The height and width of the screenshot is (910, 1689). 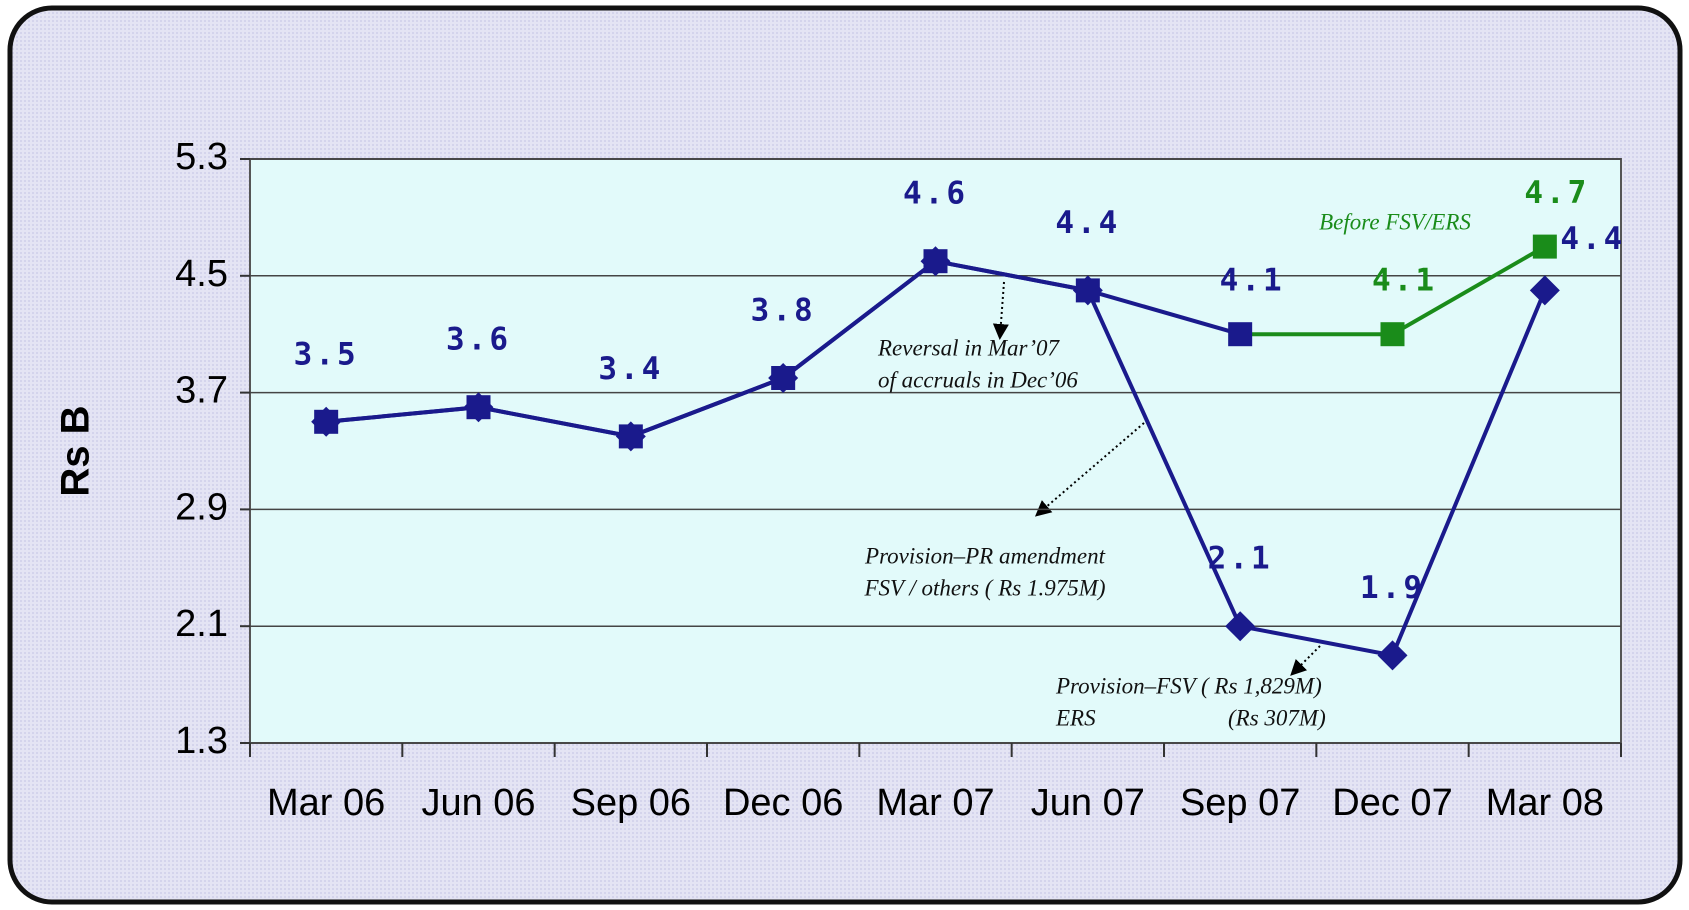 What do you see at coordinates (783, 803) in the screenshot?
I see `x-tick-label: Dec 06` at bounding box center [783, 803].